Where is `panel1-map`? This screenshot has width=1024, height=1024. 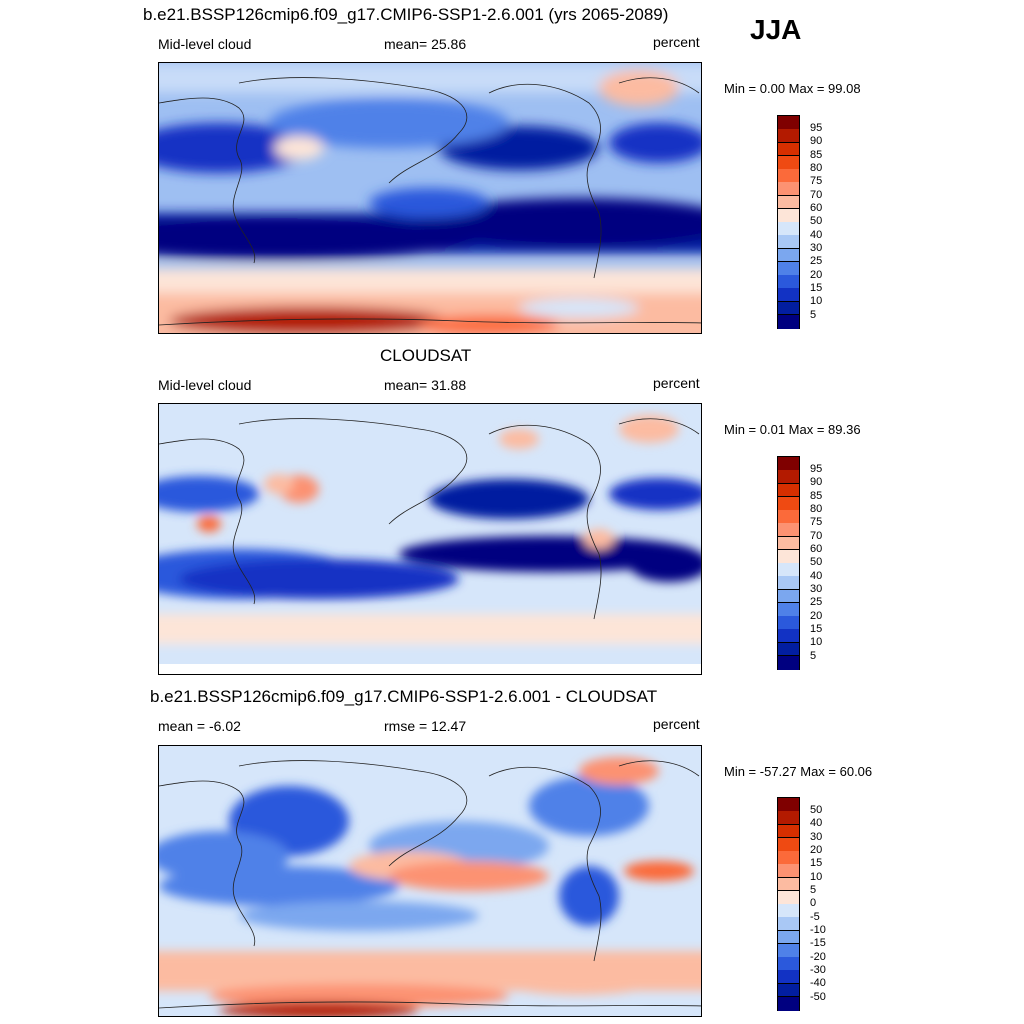
panel1-map is located at coordinates (430, 198).